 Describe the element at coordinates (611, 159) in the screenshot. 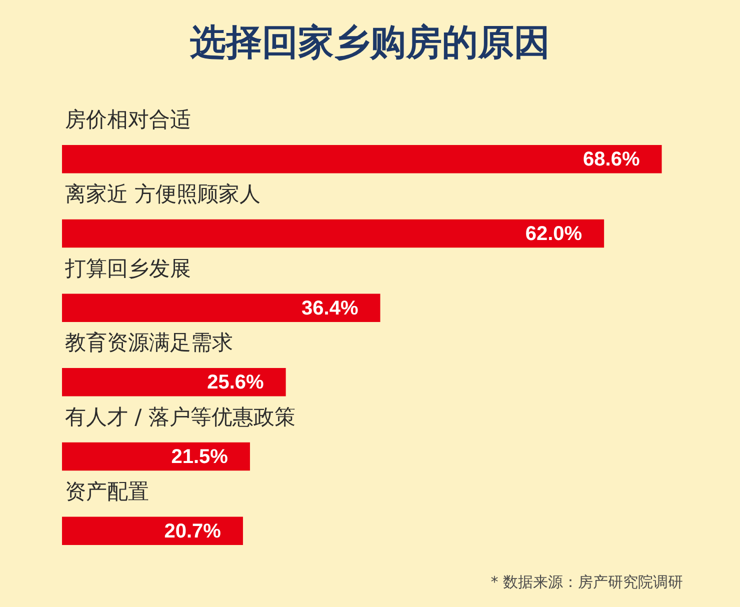

I see `data-label: 68.6%` at that location.